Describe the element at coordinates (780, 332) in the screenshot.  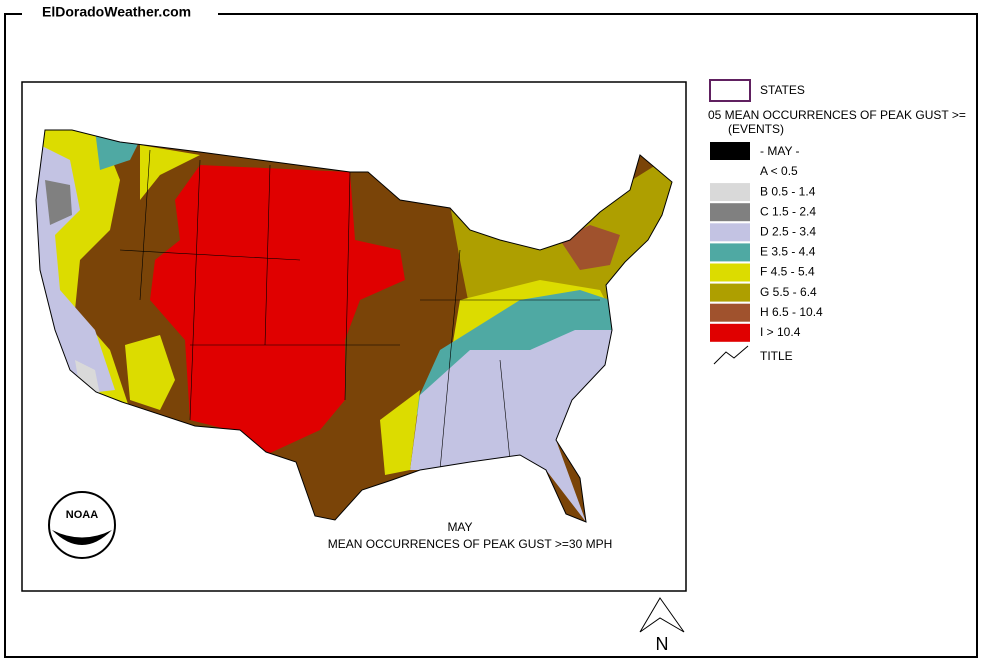
I see `legend-class: I > 10.4` at that location.